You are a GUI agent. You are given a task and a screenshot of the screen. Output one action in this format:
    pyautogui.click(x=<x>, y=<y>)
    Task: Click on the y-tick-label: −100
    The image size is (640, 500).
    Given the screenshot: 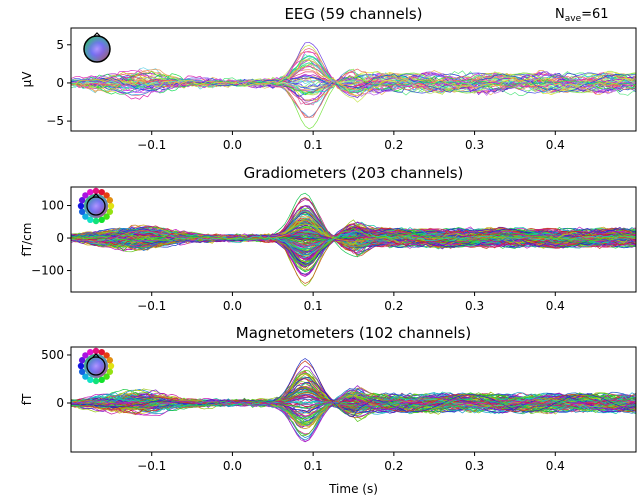 What is the action you would take?
    pyautogui.click(x=47, y=271)
    